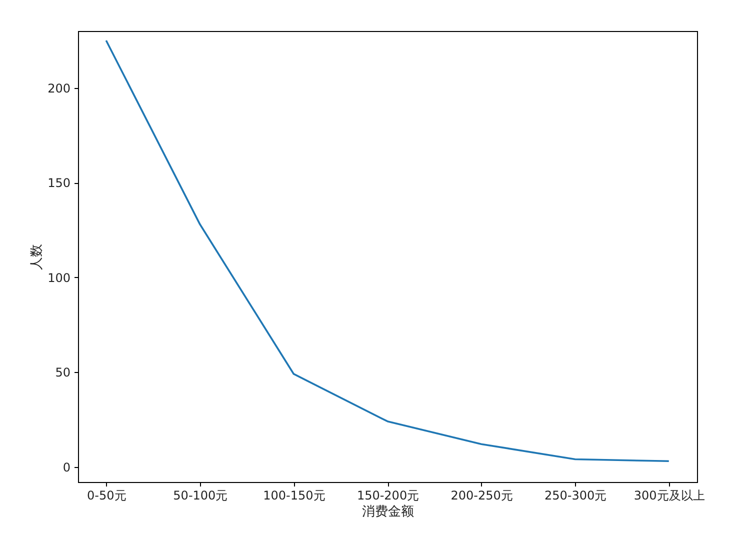 This screenshot has width=750, height=538. Describe the element at coordinates (200, 495) in the screenshot. I see `x-tick-label: 50-100元` at that location.